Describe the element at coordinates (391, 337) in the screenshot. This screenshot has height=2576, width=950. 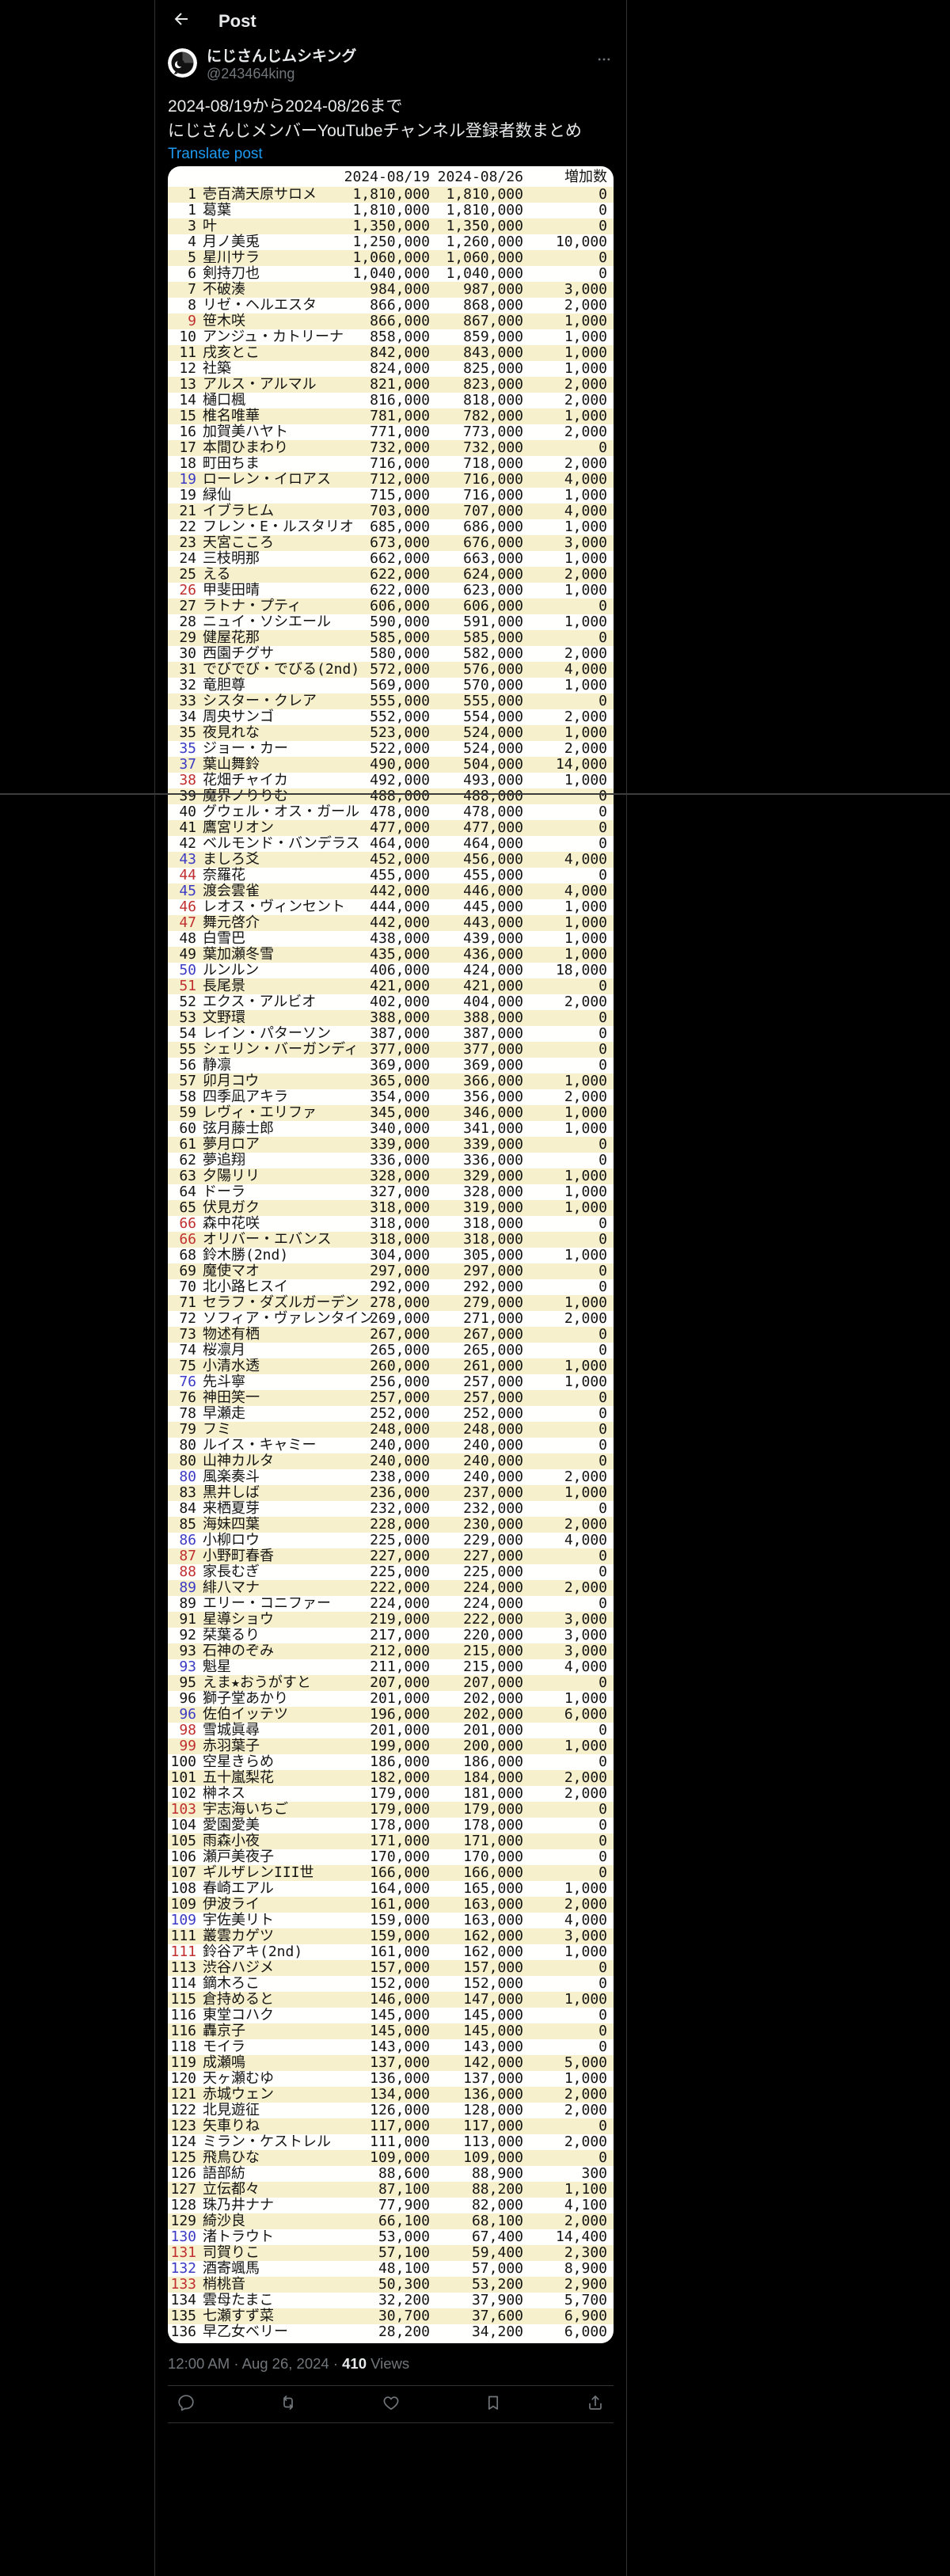
I see `table-row: 10 アンジュ・カトリーナ 858,000 859,000 1,000` at that location.